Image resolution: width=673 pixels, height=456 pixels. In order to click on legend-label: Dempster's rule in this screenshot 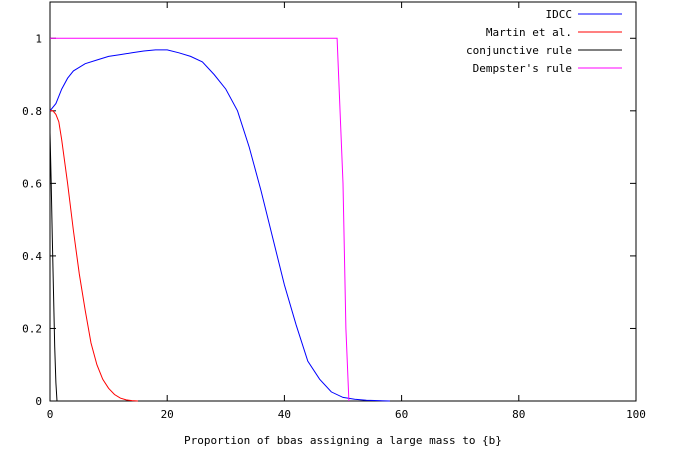, I will do `click(522, 68)`.